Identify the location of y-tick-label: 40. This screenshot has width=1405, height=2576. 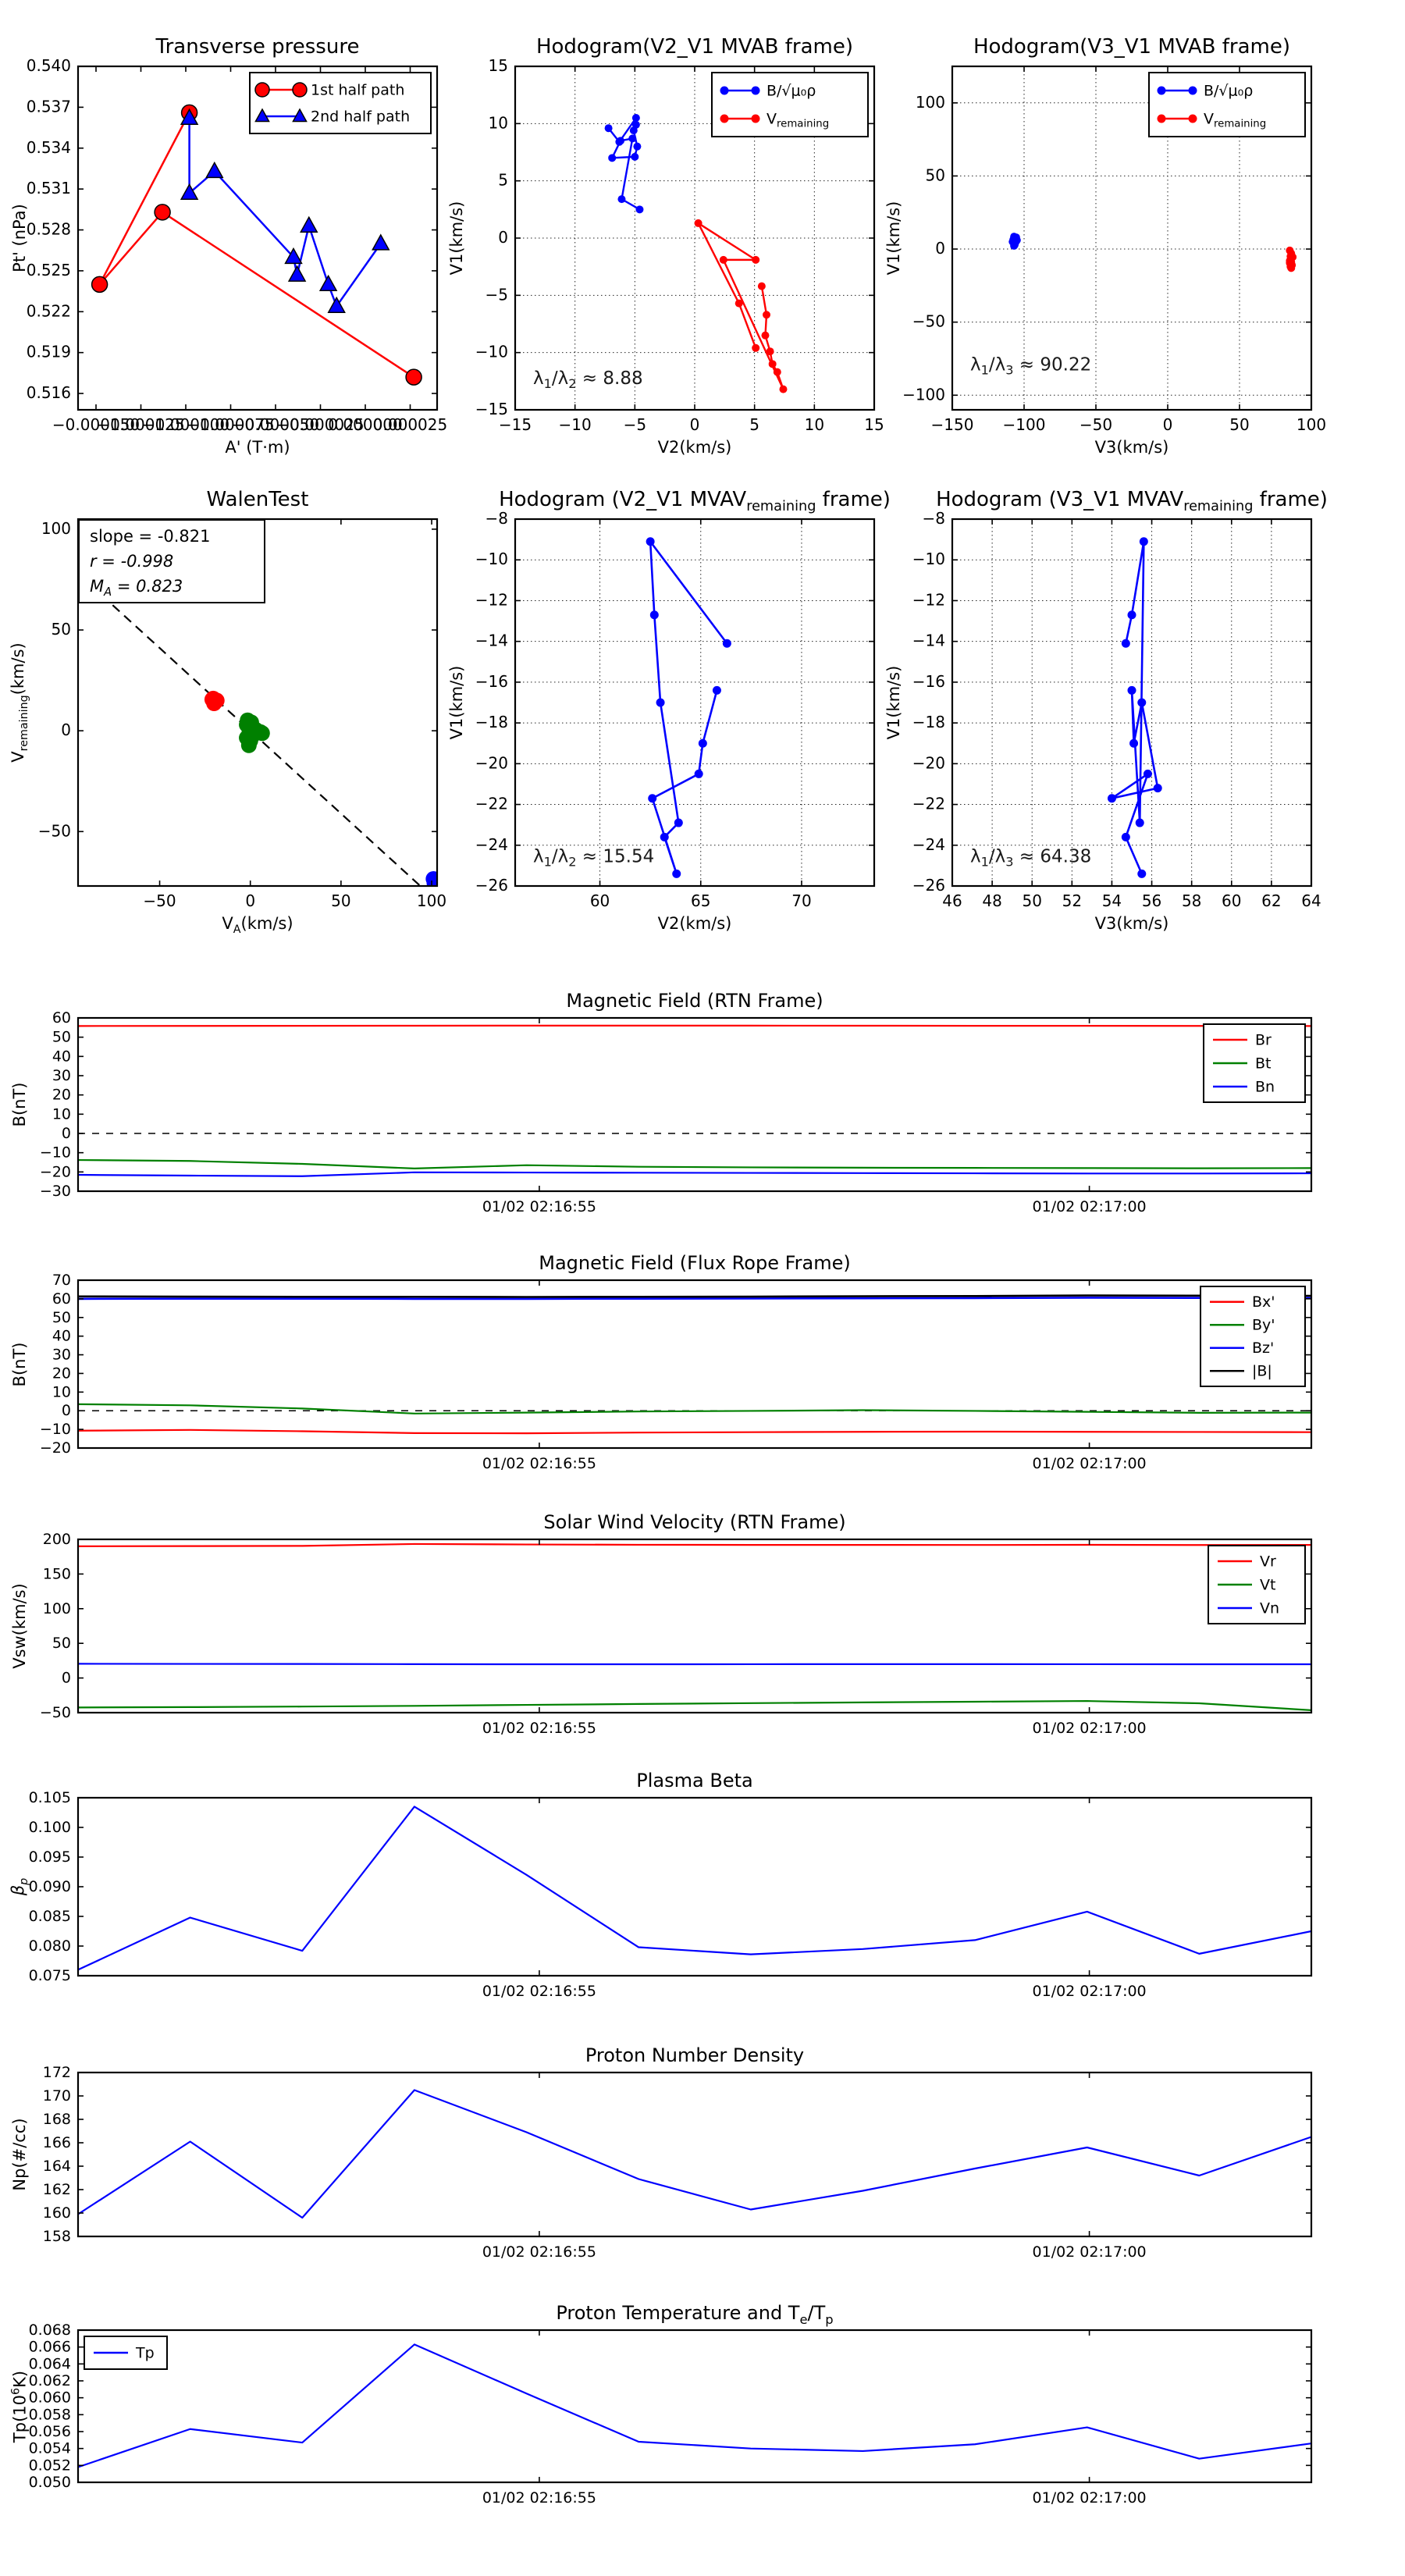
(61, 1056).